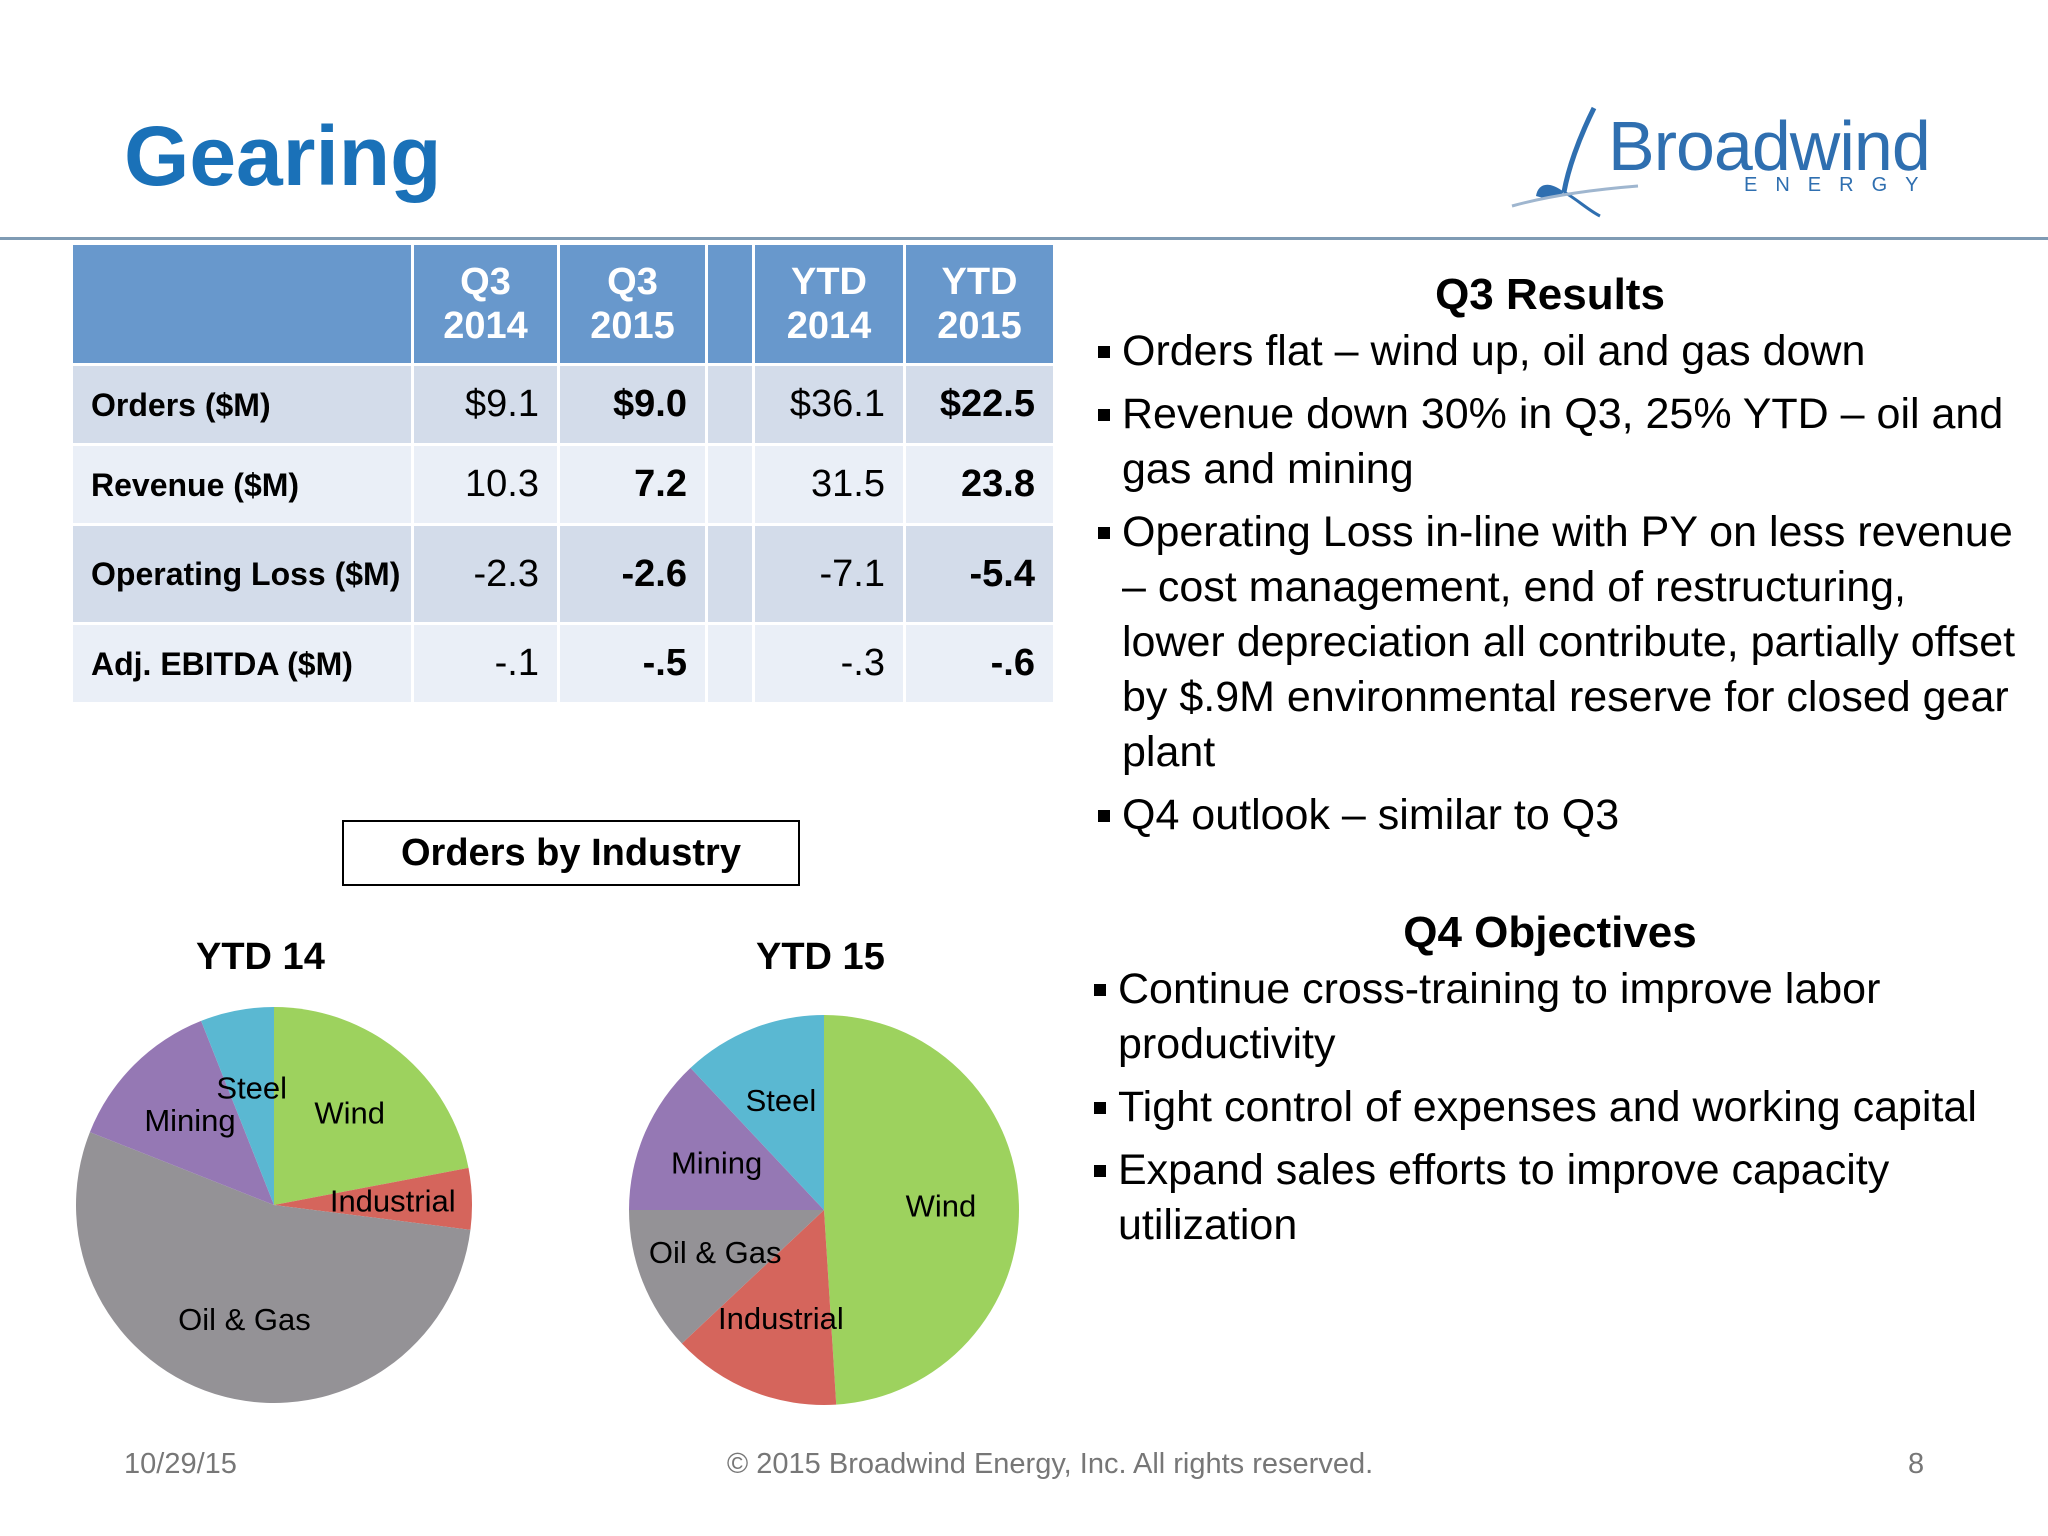 Image resolution: width=2048 pixels, height=1536 pixels. What do you see at coordinates (180, 1464) in the screenshot?
I see `footer-date: 10/29/15` at bounding box center [180, 1464].